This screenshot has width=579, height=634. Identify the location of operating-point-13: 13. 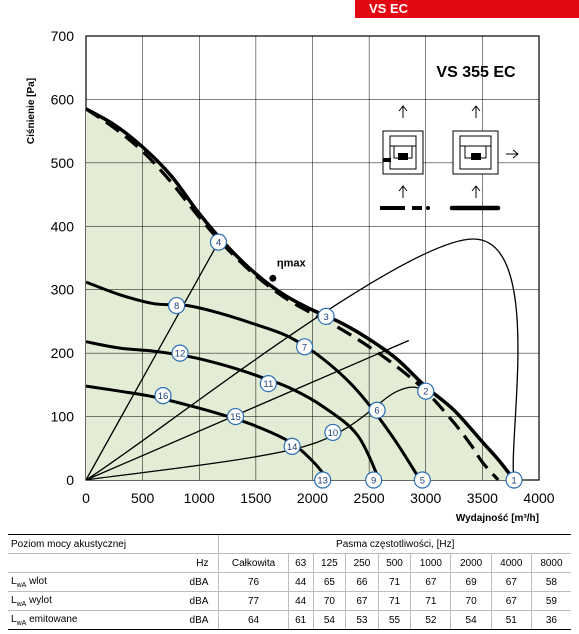
(323, 480).